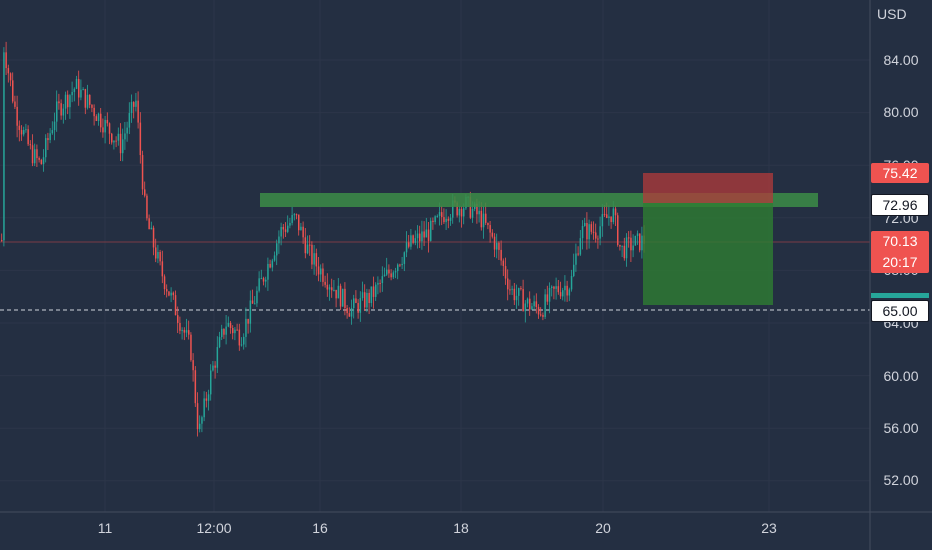 Image resolution: width=932 pixels, height=550 pixels. Describe the element at coordinates (892, 14) in the screenshot. I see `currency-label: USD` at that location.